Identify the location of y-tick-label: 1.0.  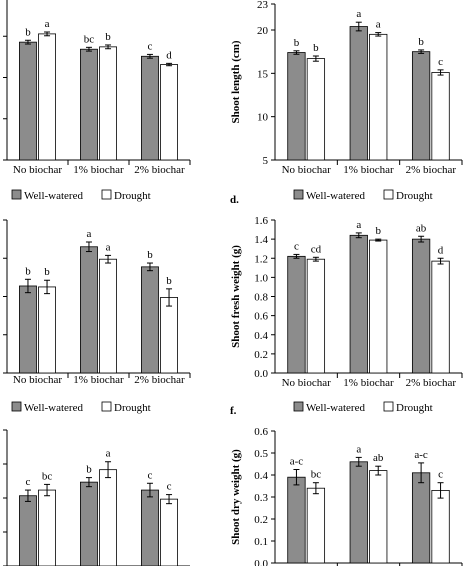
(261, 278).